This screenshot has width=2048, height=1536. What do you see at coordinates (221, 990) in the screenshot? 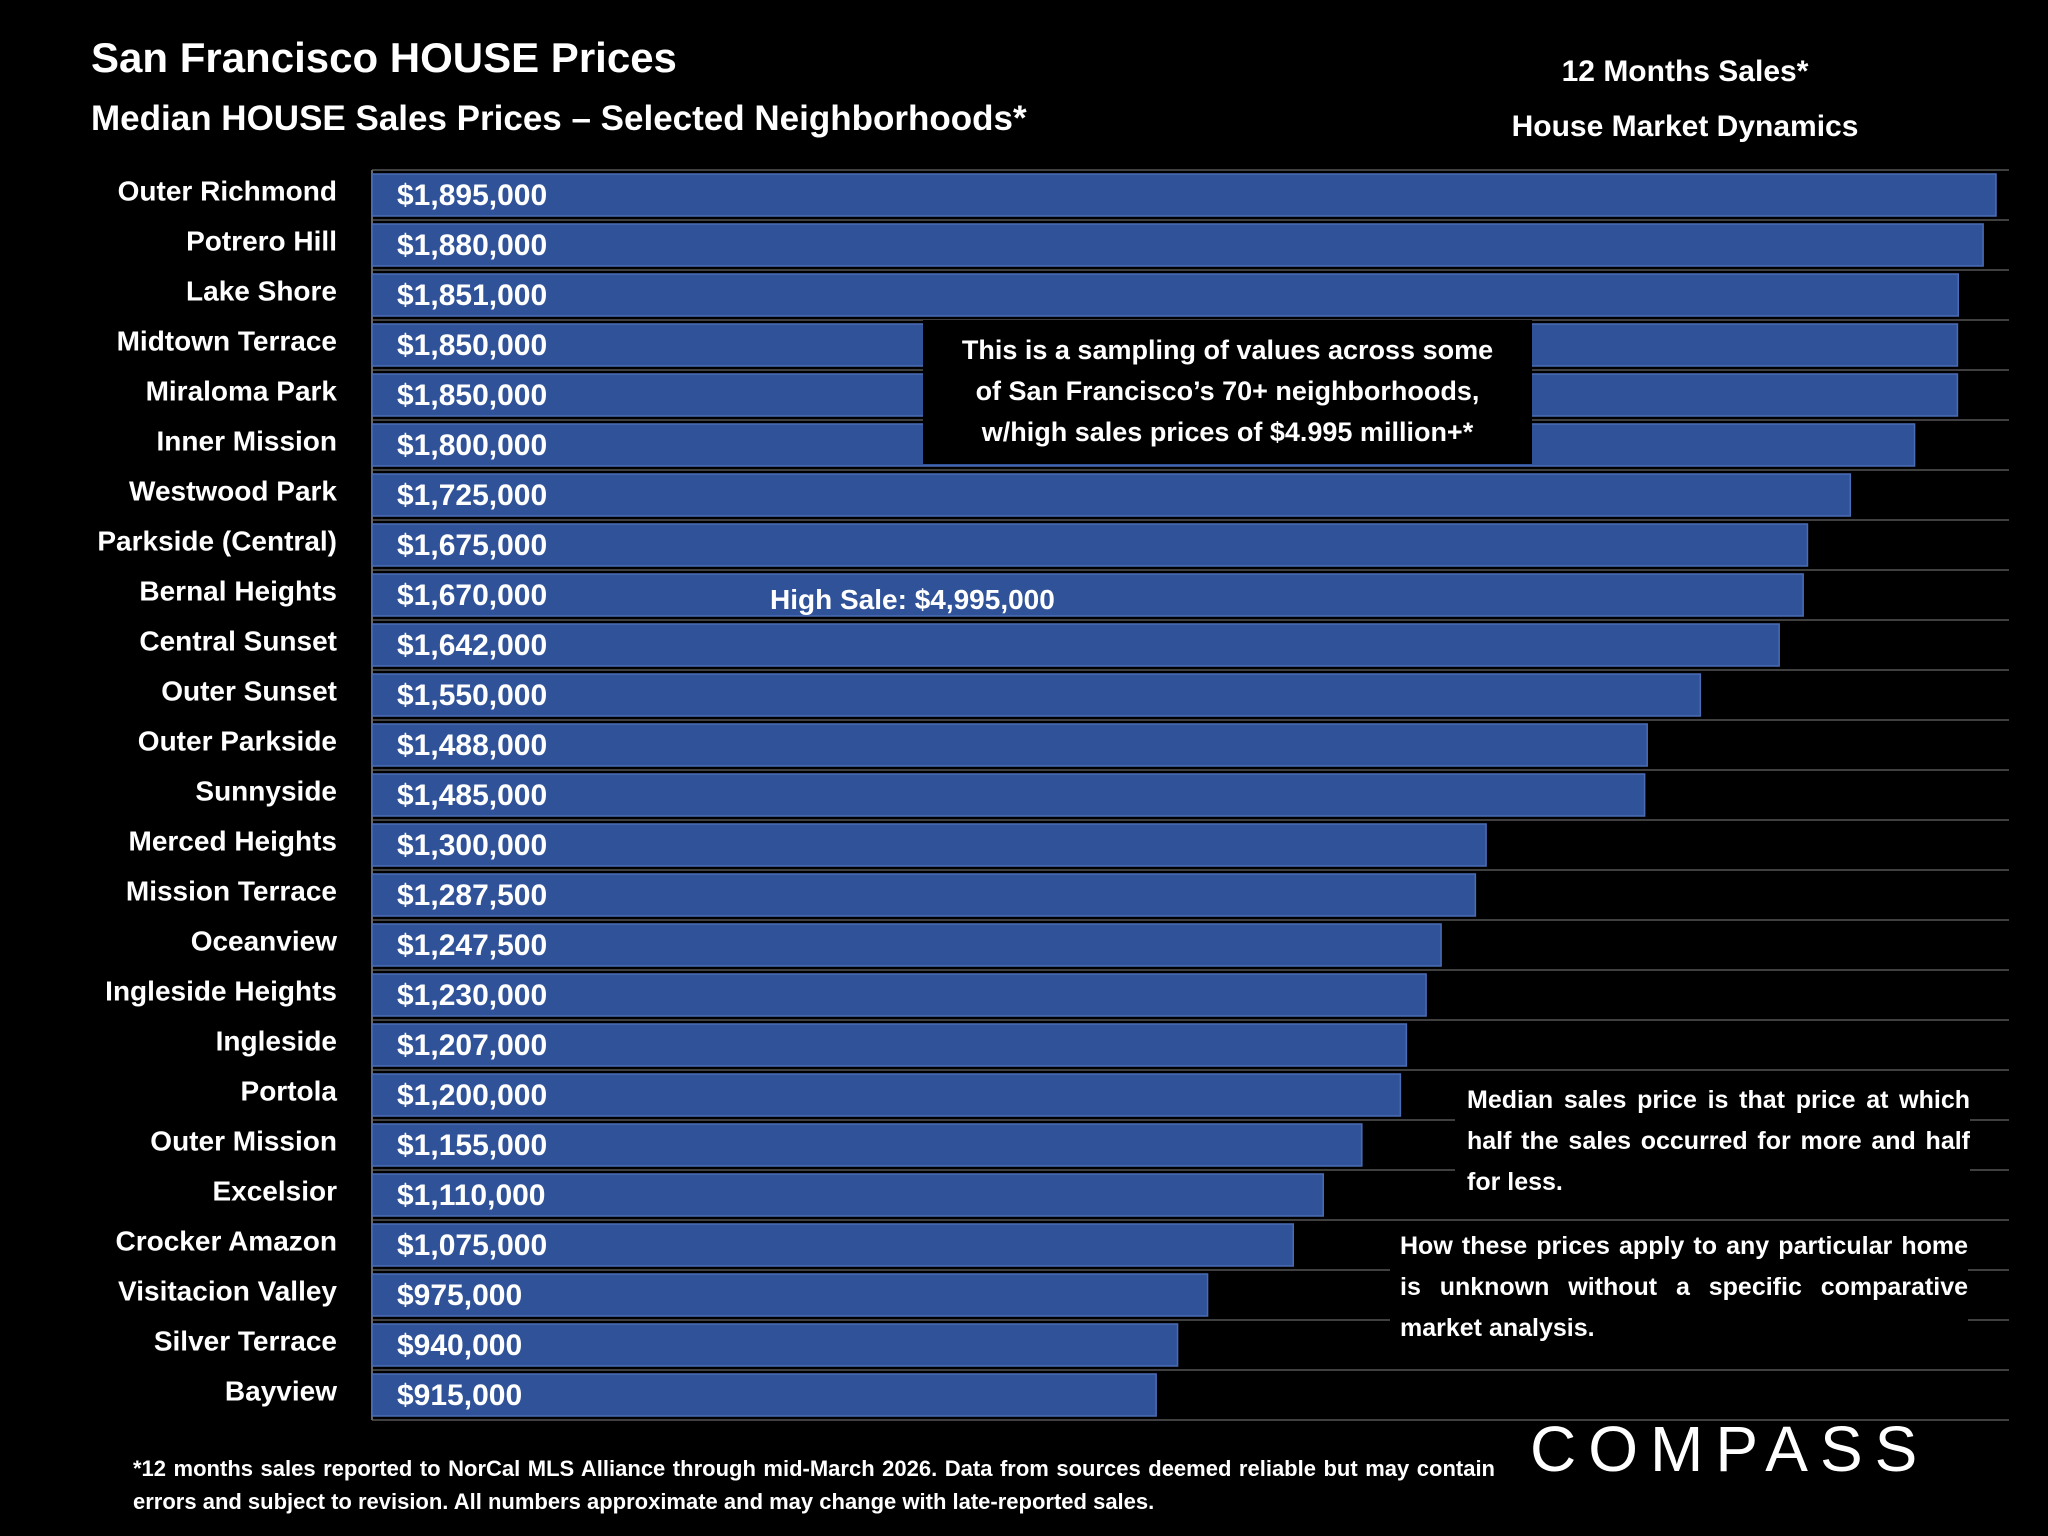
I see `category-label: Ingleside Heights` at bounding box center [221, 990].